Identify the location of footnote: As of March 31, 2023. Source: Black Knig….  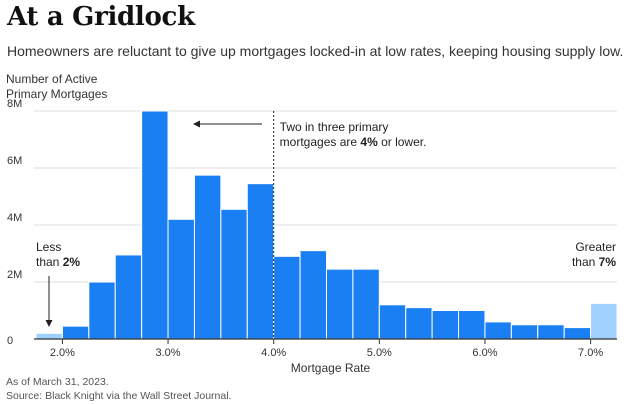
(118, 389).